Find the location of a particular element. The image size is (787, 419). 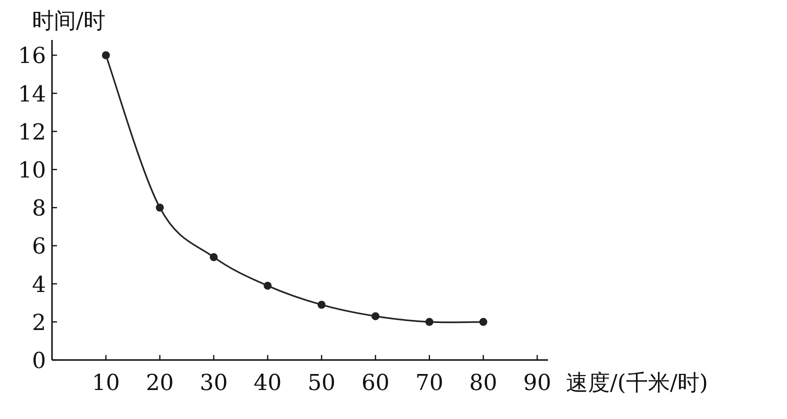

y-axis-title: 时间/时 is located at coordinates (69, 21).